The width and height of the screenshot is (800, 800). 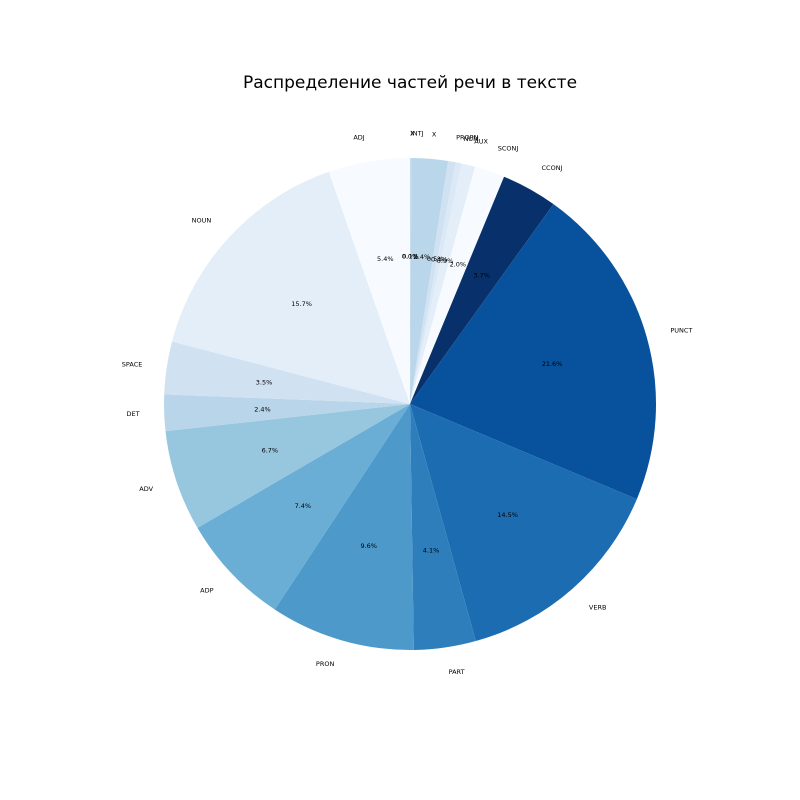 What do you see at coordinates (411, 280) in the screenshot?
I see `pie-slice-intj` at bounding box center [411, 280].